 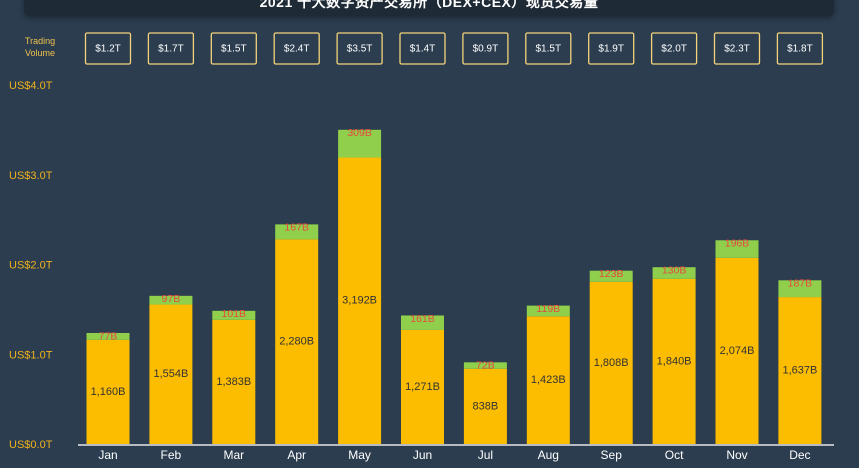 I want to click on y-tick-label: US$3.0T, so click(x=31, y=176).